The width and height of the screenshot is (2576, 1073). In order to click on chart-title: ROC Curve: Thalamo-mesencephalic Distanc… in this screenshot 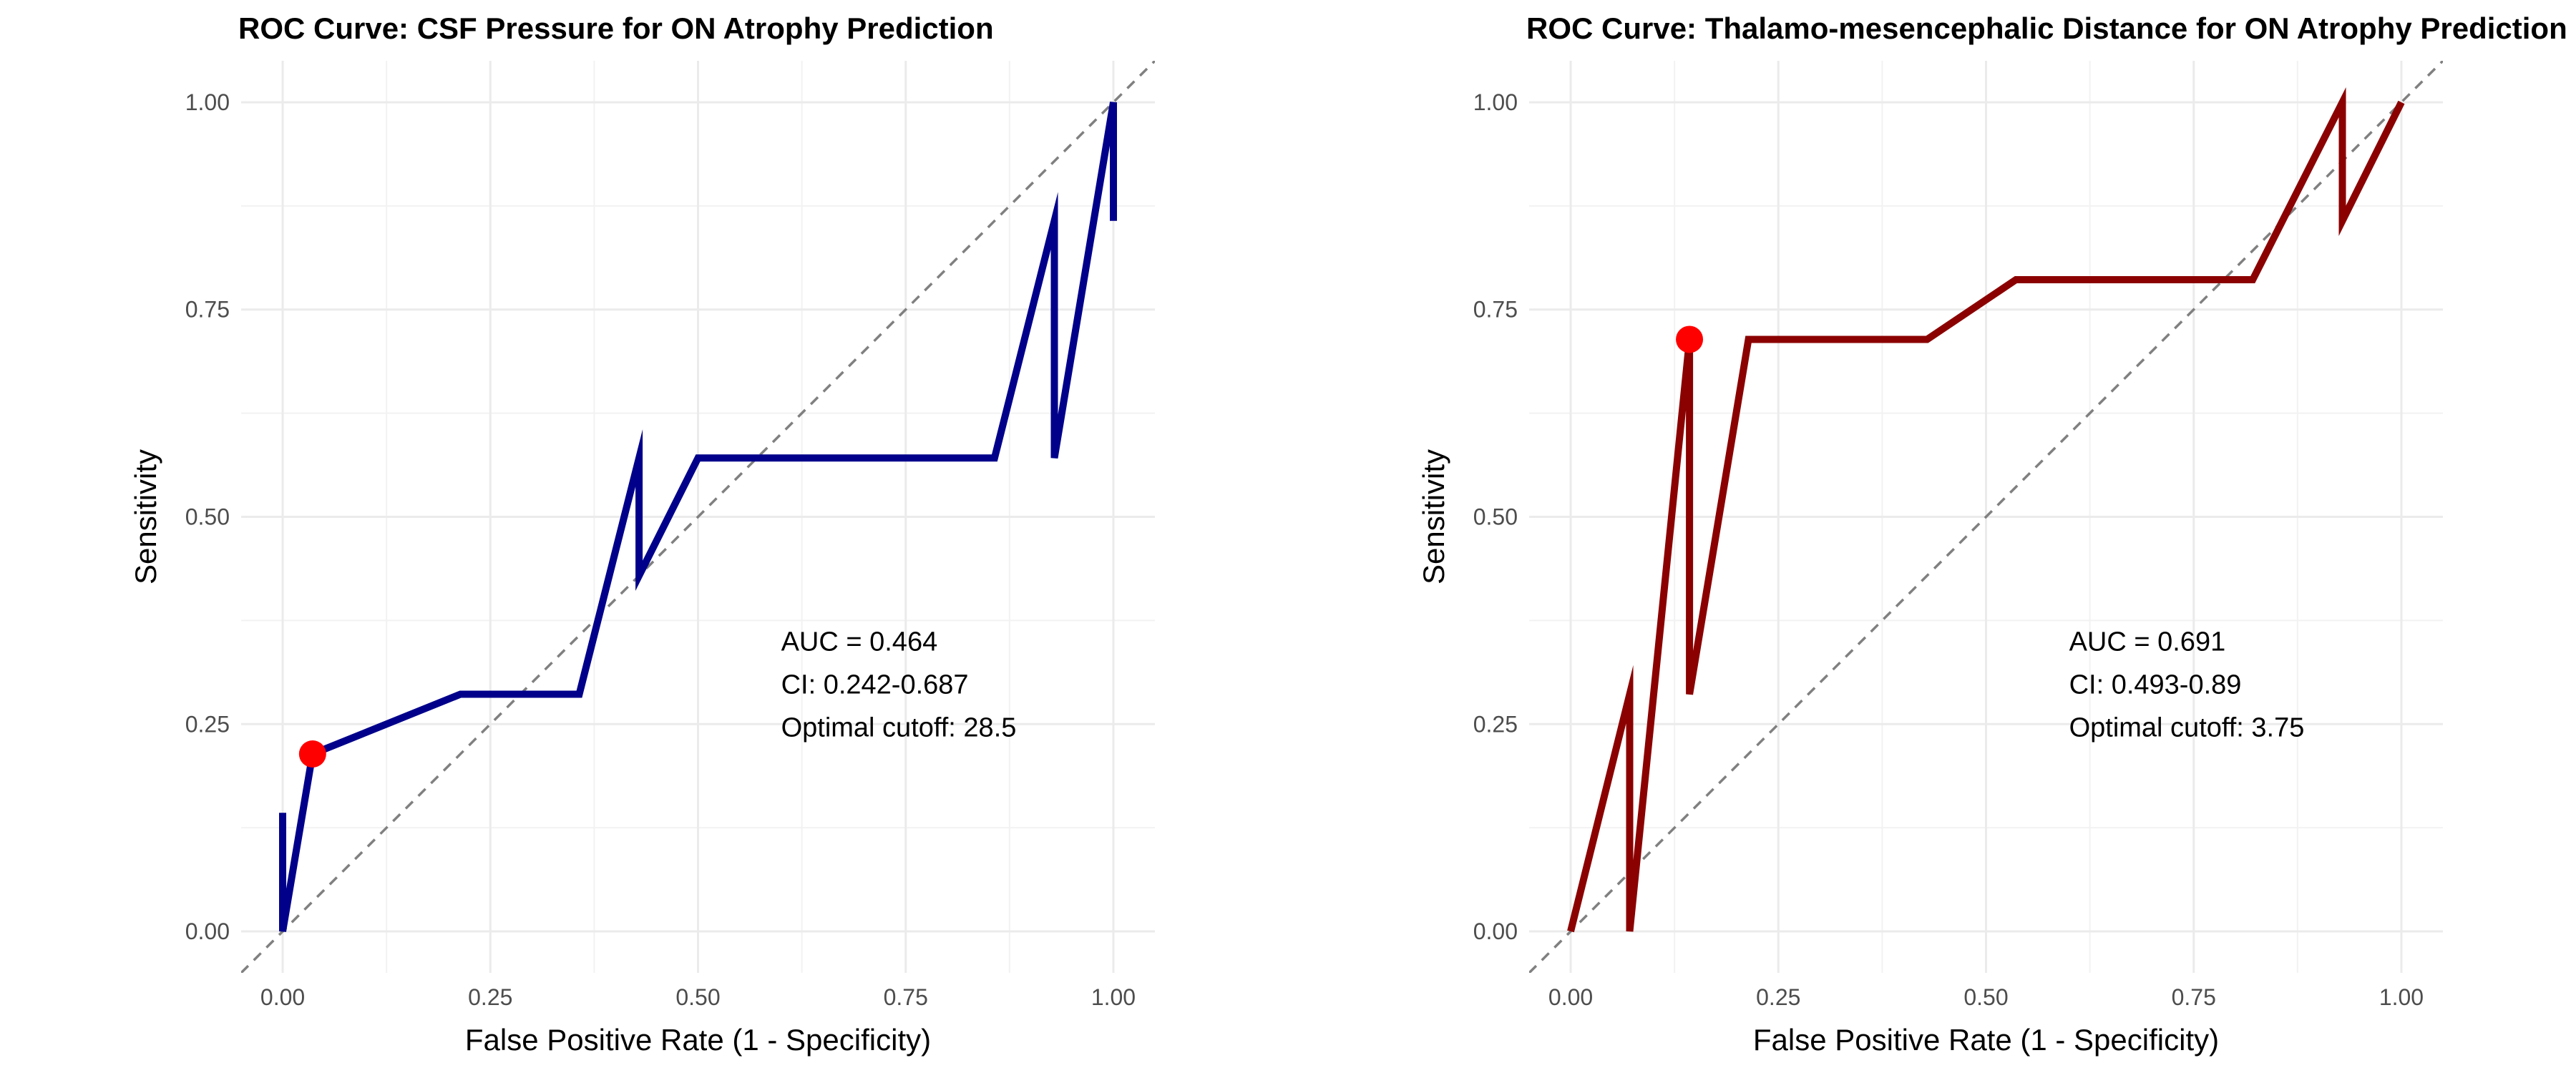, I will do `click(2046, 28)`.